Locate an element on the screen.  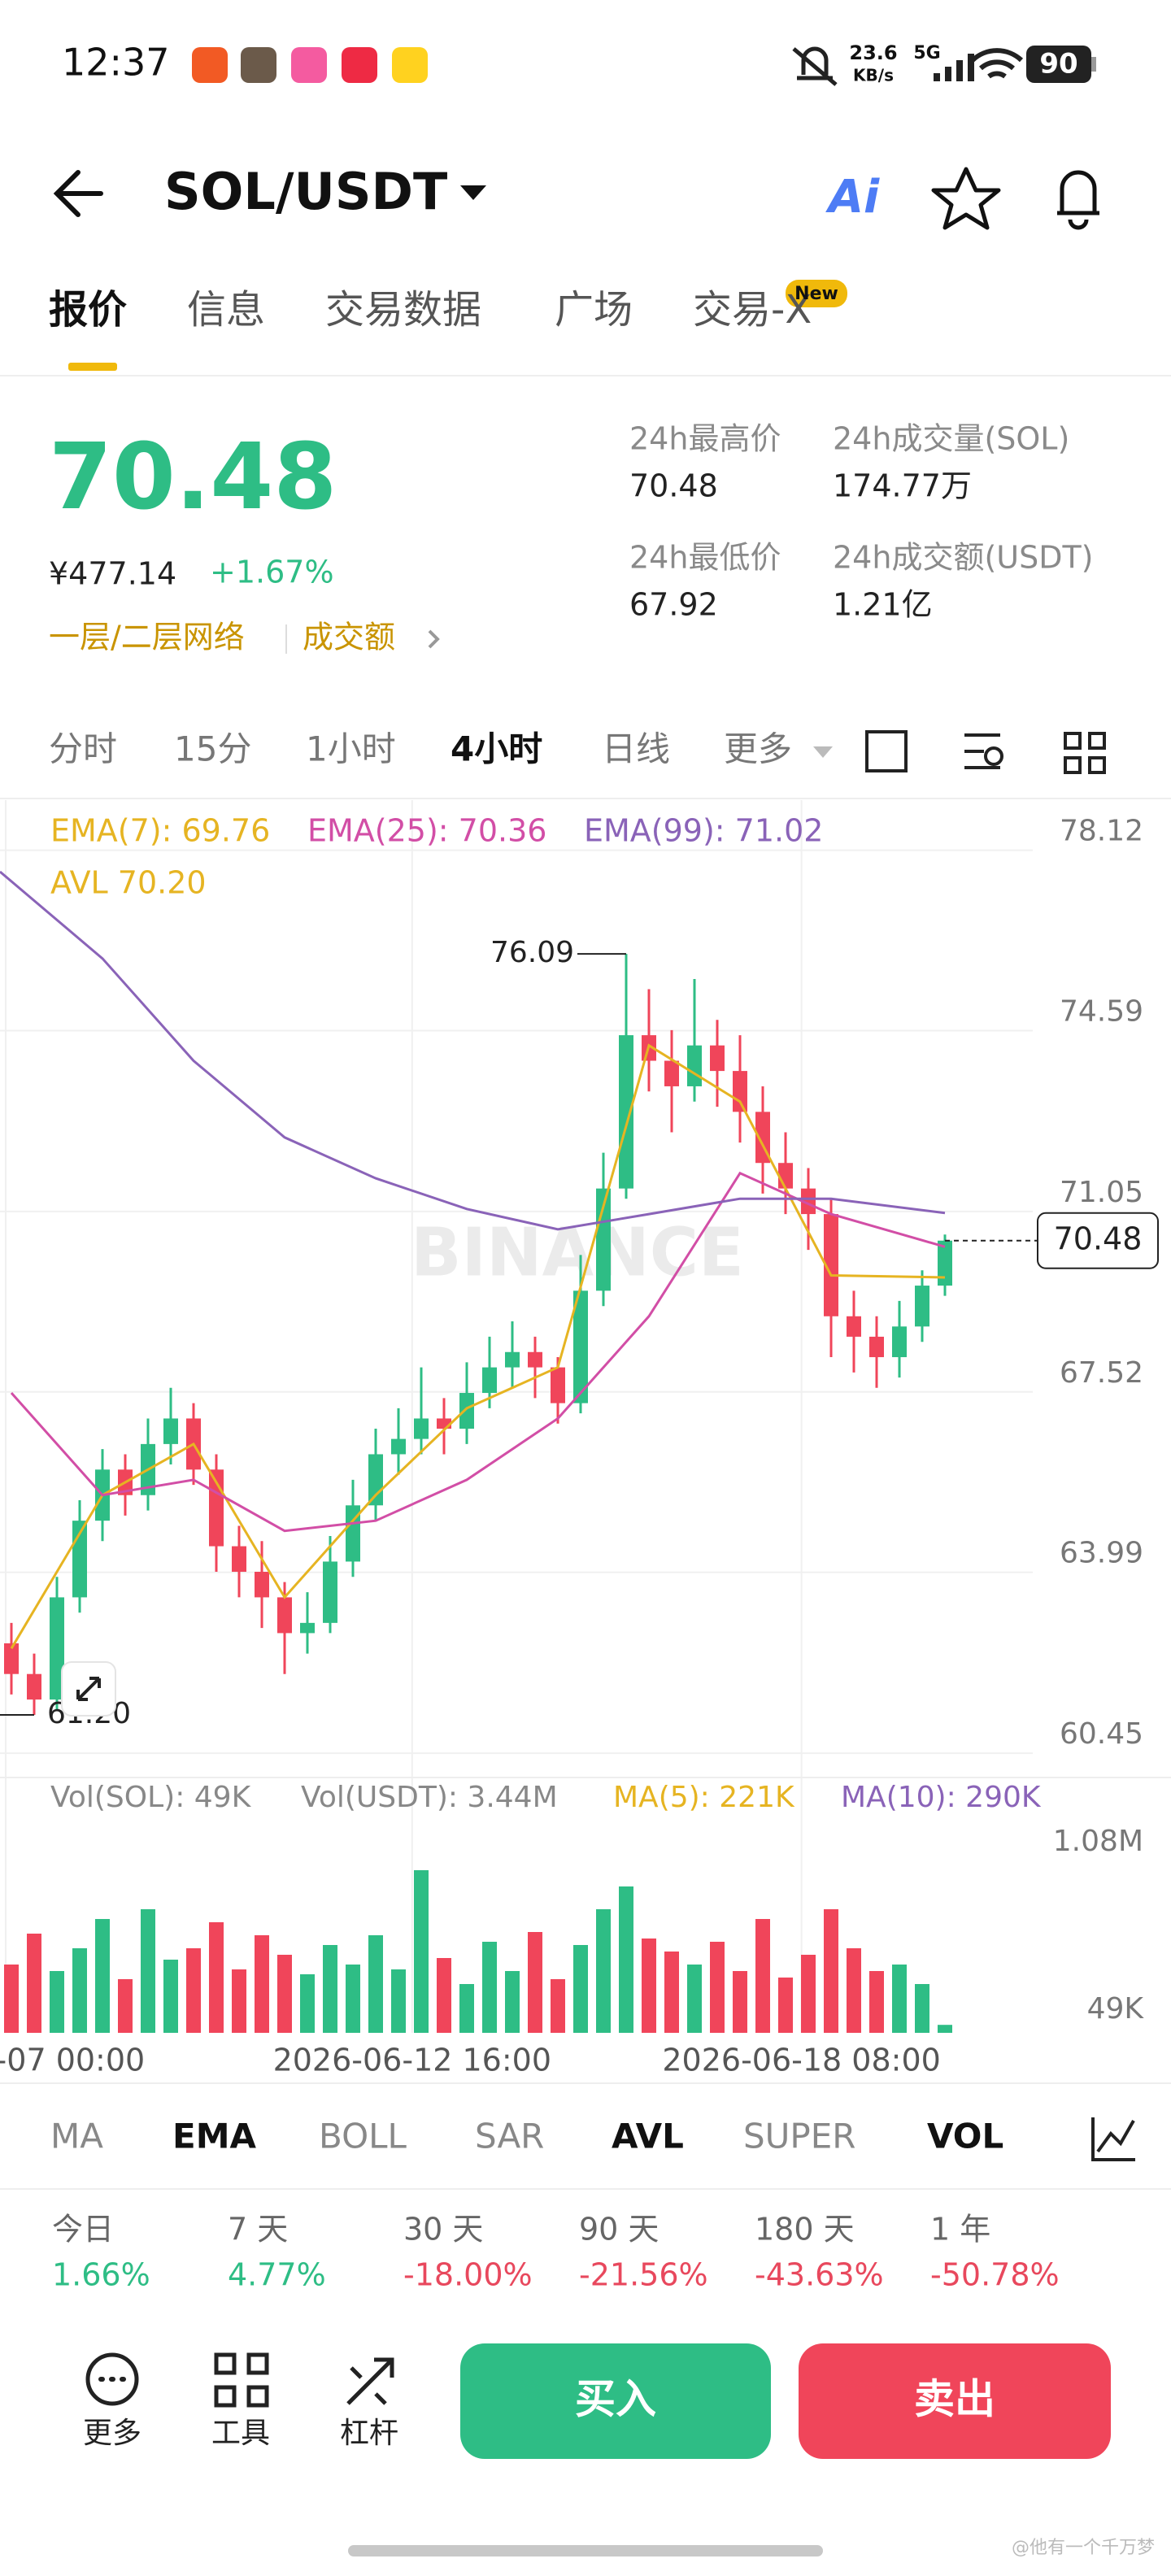
high-label: 76.09 is located at coordinates (532, 953).